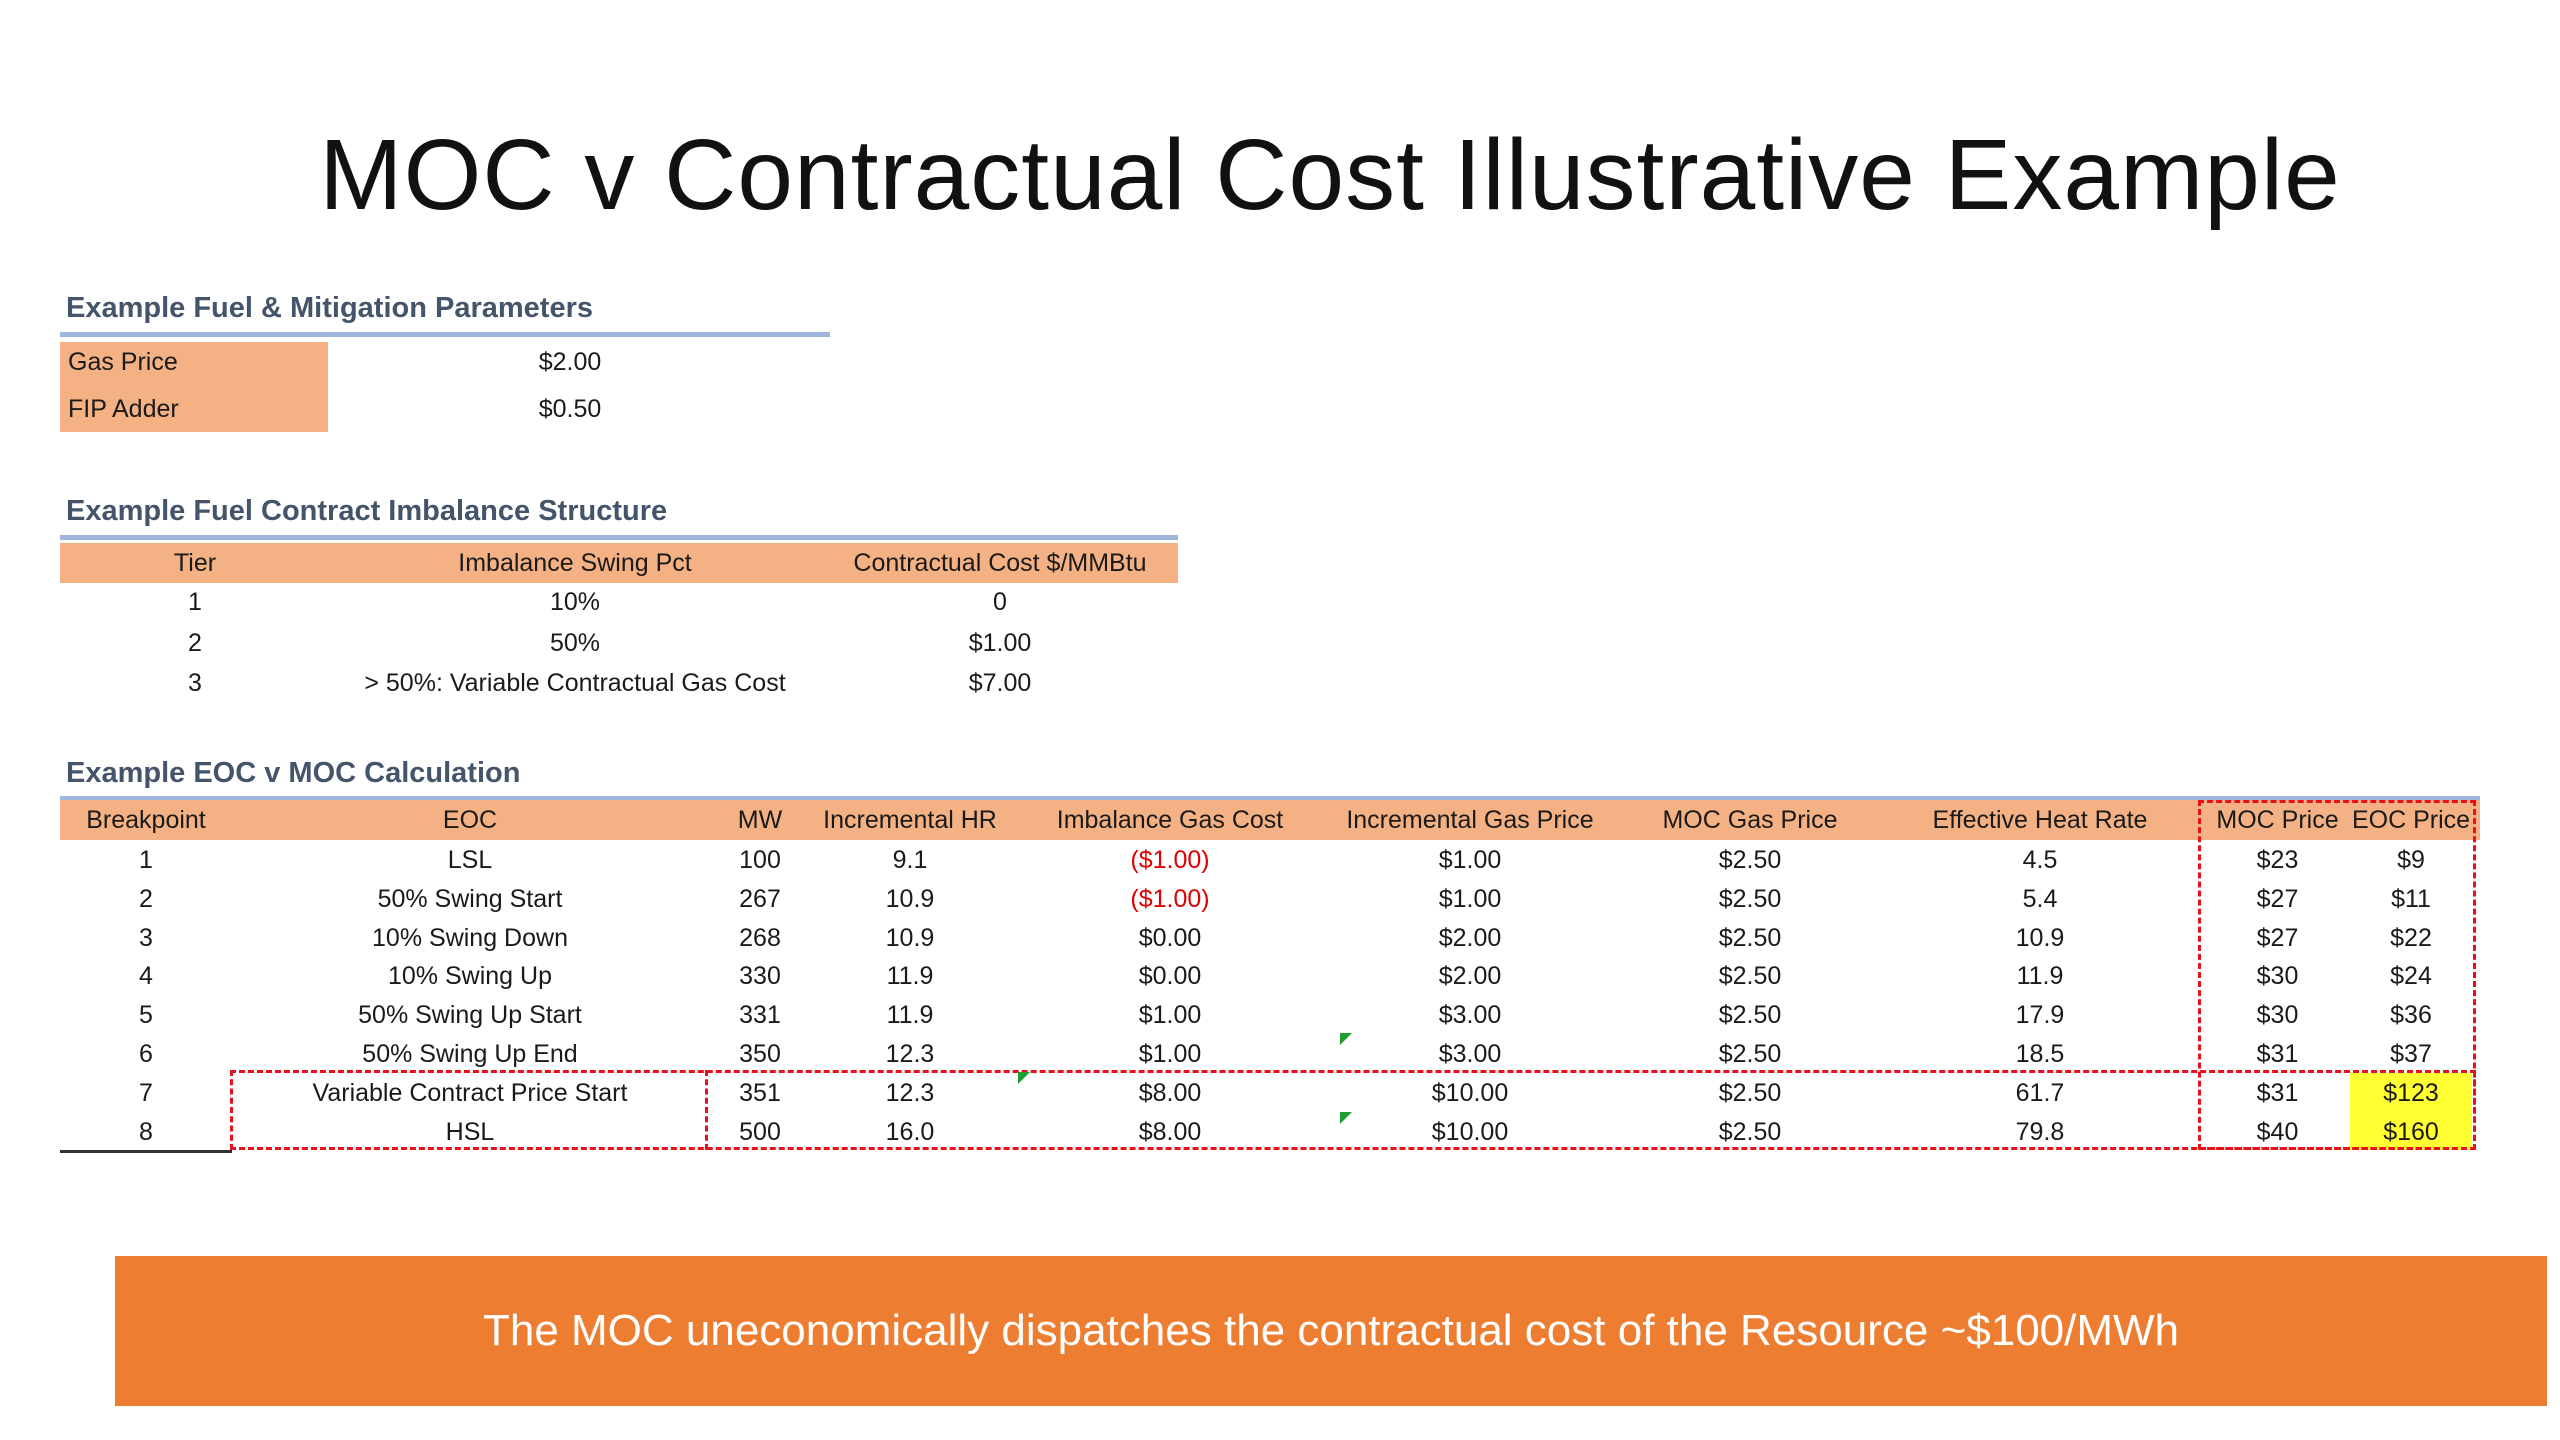 The image size is (2560, 1440). I want to click on calc-cell-incremental-hr: 9.1, so click(910, 860).